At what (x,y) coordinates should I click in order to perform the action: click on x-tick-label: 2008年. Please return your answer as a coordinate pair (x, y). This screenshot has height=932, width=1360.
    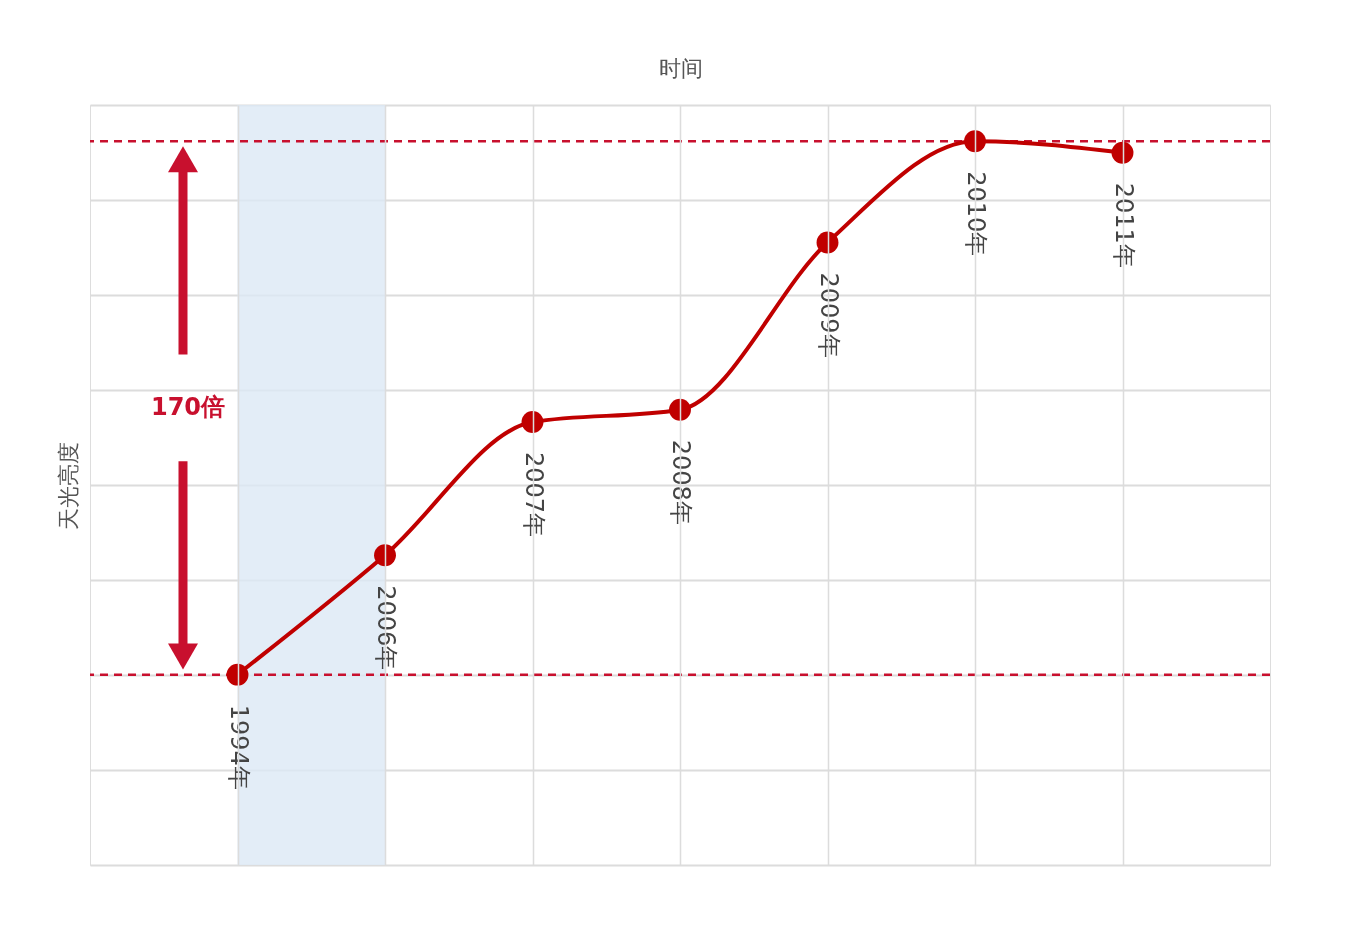
    Looking at the image, I should click on (681, 482).